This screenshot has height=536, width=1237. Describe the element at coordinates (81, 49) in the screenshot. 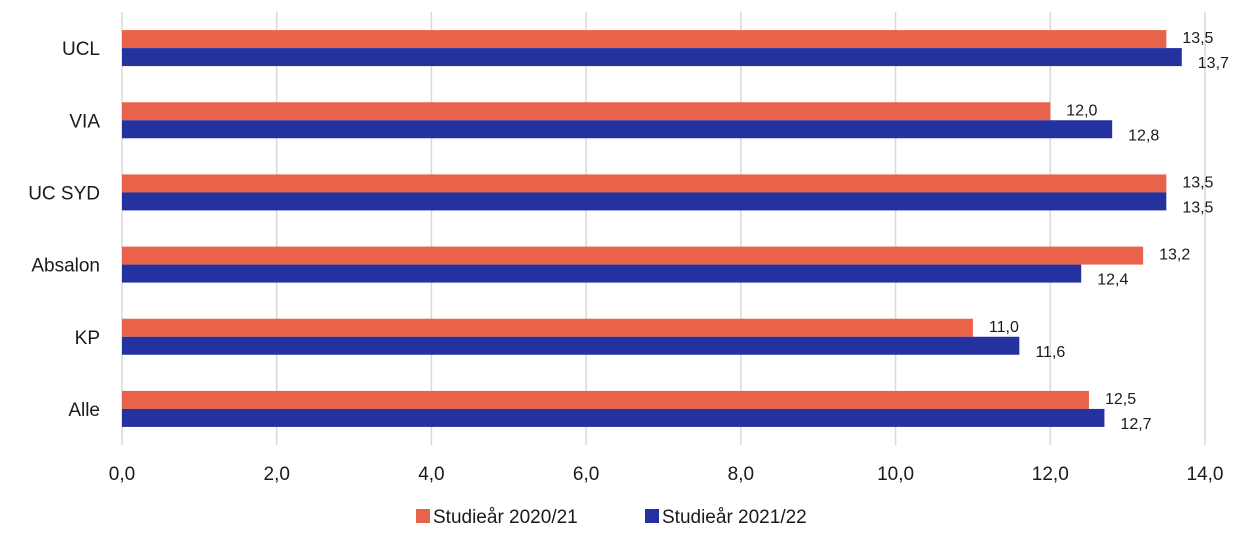

I see `category-label: UCL` at that location.